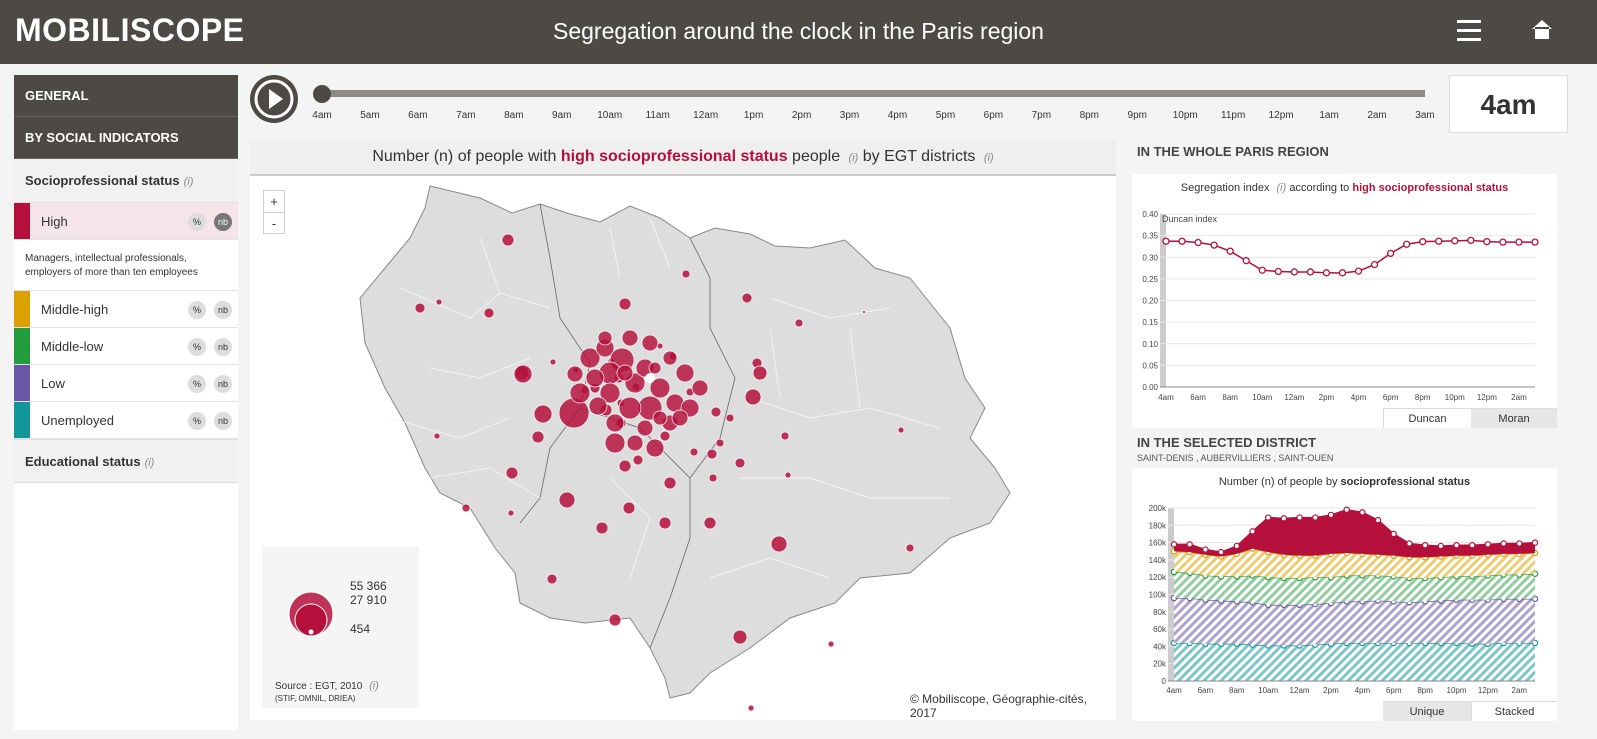 This screenshot has width=1597, height=739. I want to click on hour-tick-label: 7am, so click(465, 115).